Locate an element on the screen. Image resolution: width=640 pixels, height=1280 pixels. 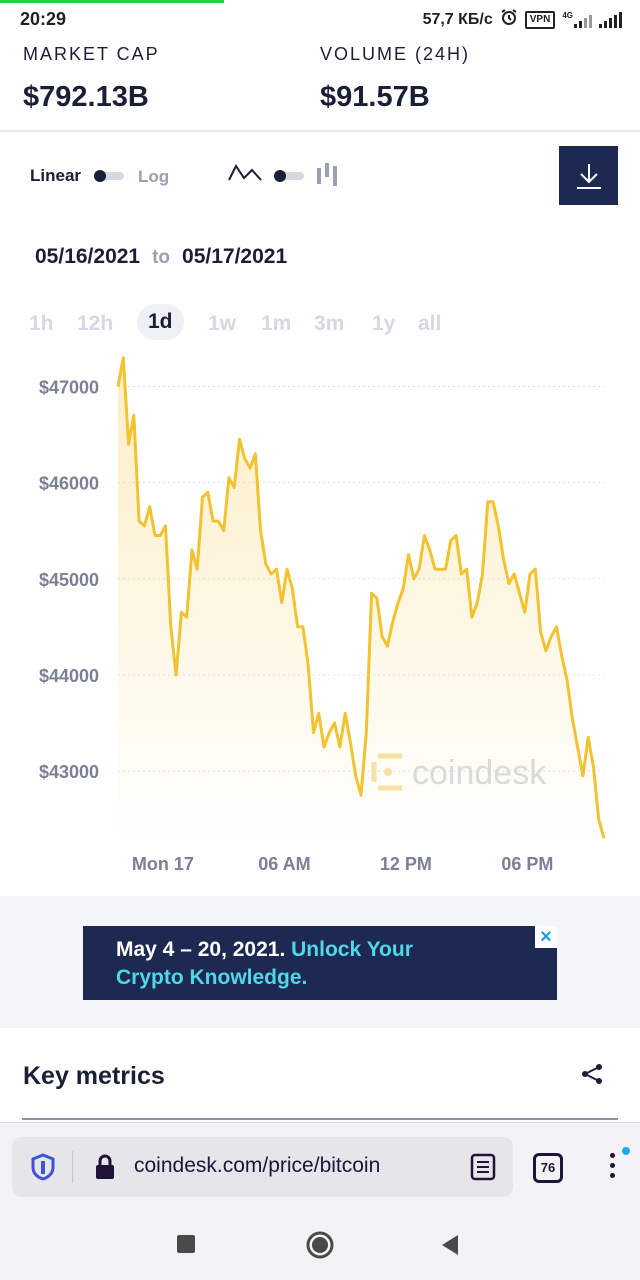
tab-1d: 1d is located at coordinates (160, 322).